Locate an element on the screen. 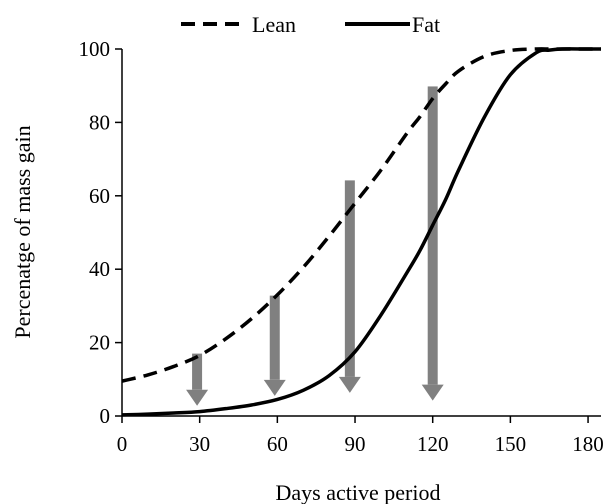  y-tick-label: 40 is located at coordinates (99, 269).